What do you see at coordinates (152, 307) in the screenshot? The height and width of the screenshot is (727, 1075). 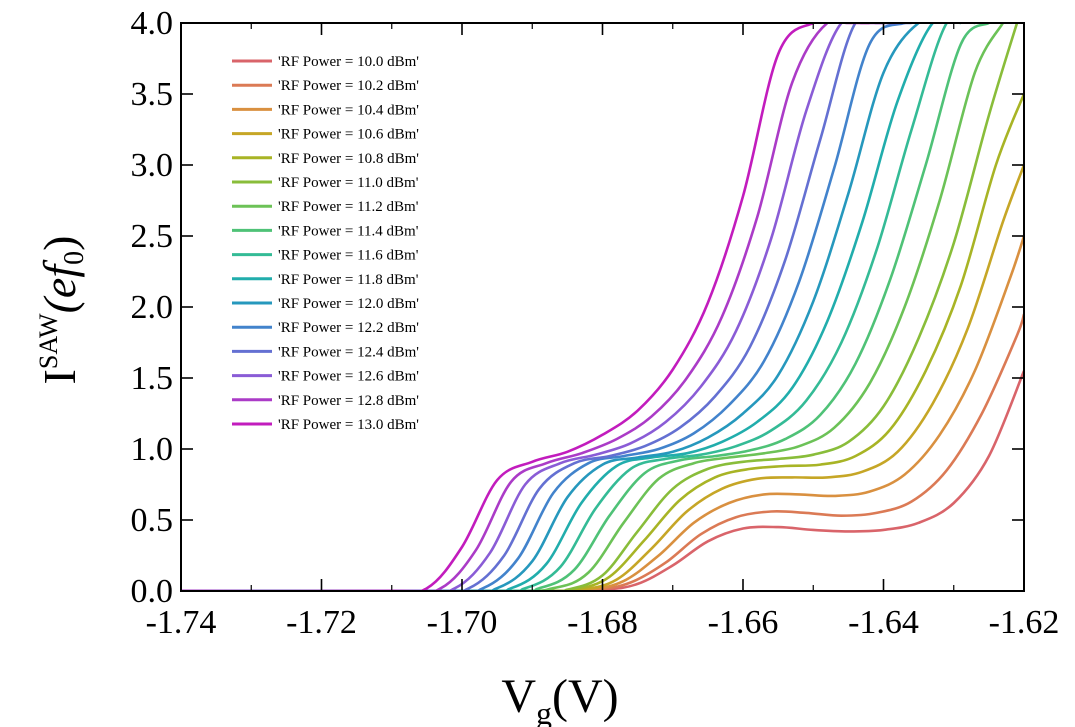 I see `y-tick-label: 2.0` at bounding box center [152, 307].